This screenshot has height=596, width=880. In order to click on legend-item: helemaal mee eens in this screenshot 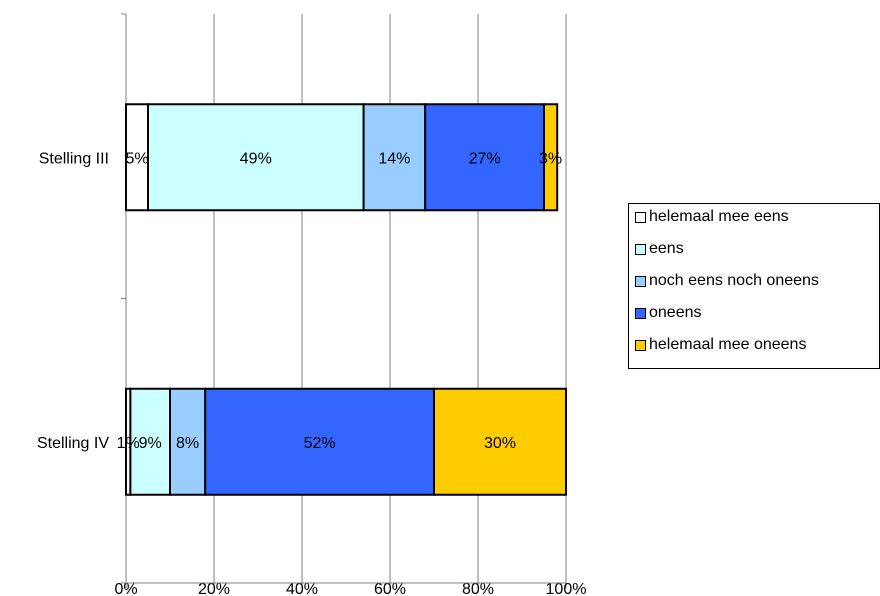, I will do `click(712, 217)`.